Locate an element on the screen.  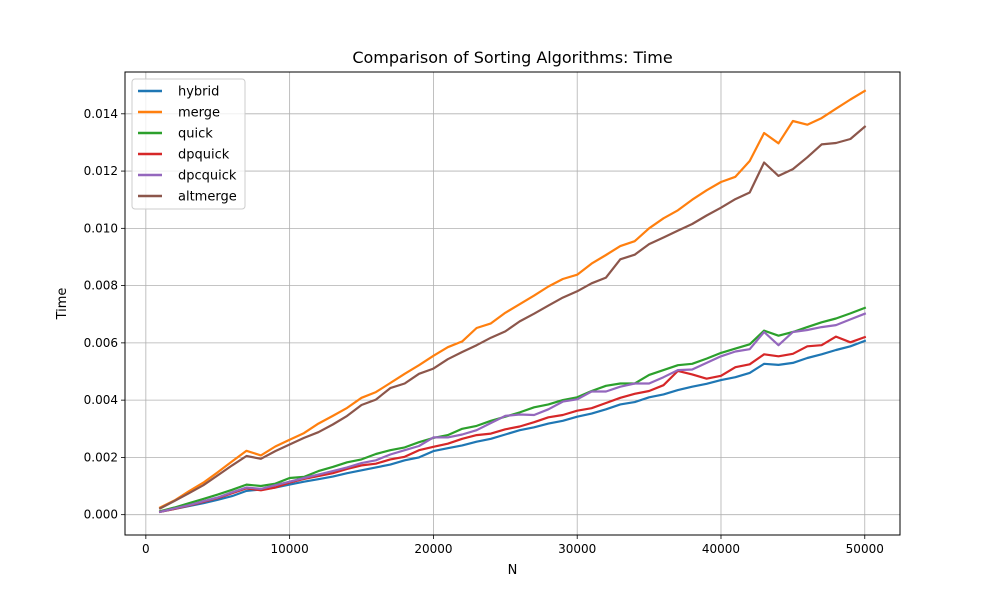
x-tick-label: 50000 is located at coordinates (865, 549).